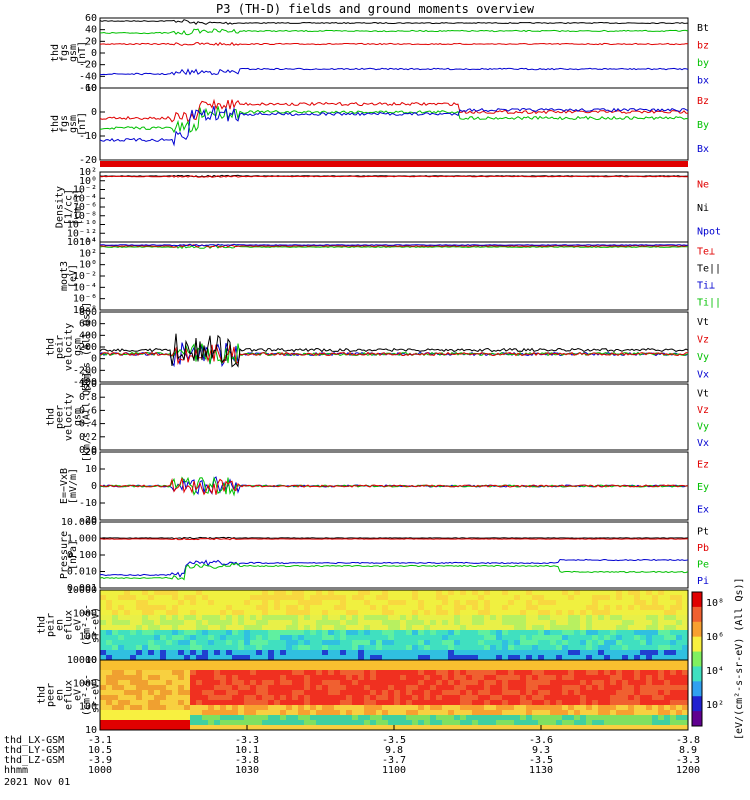 This screenshot has height=800, width=750. Describe the element at coordinates (34, 750) in the screenshot. I see `footer-label: thd_LY-GSM` at that location.